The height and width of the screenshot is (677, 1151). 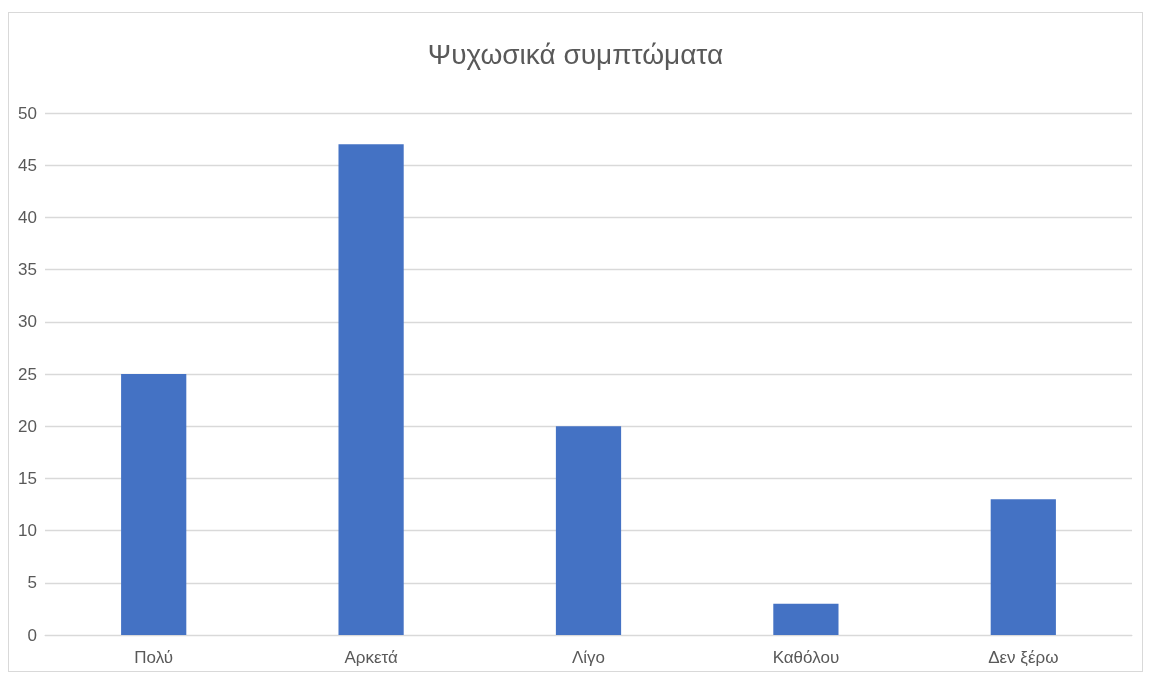 I want to click on y-tick-label: 20, so click(x=27, y=426).